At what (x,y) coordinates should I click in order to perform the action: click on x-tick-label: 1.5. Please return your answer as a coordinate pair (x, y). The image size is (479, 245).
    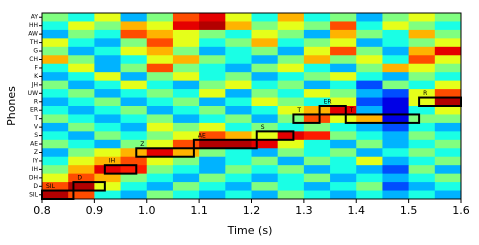
    Looking at the image, I should click on (409, 210).